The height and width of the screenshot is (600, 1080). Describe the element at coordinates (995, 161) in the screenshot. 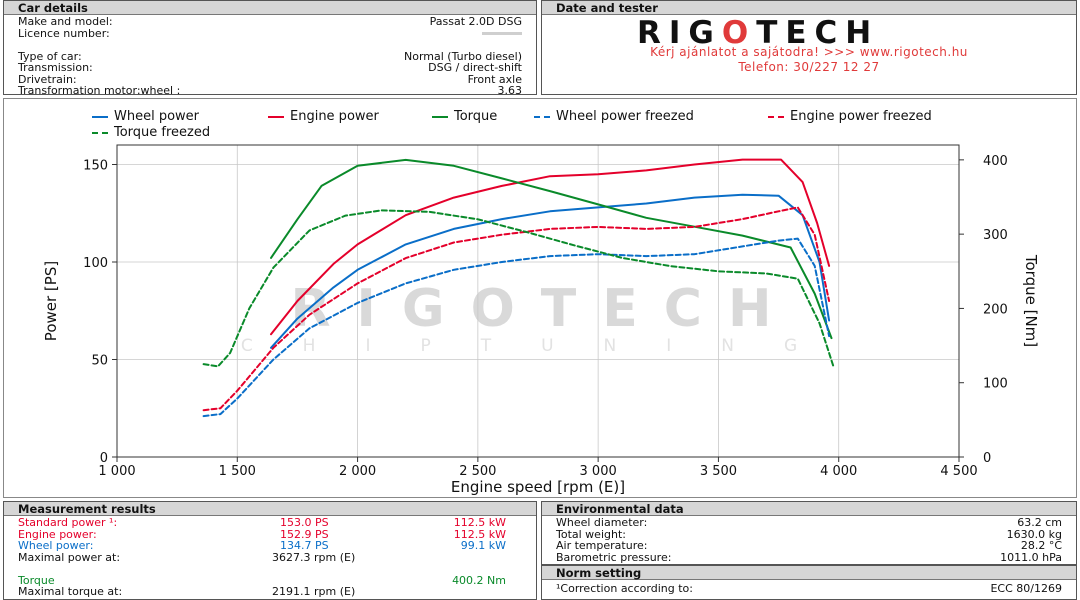

I see `y2-tick-label: 400` at that location.